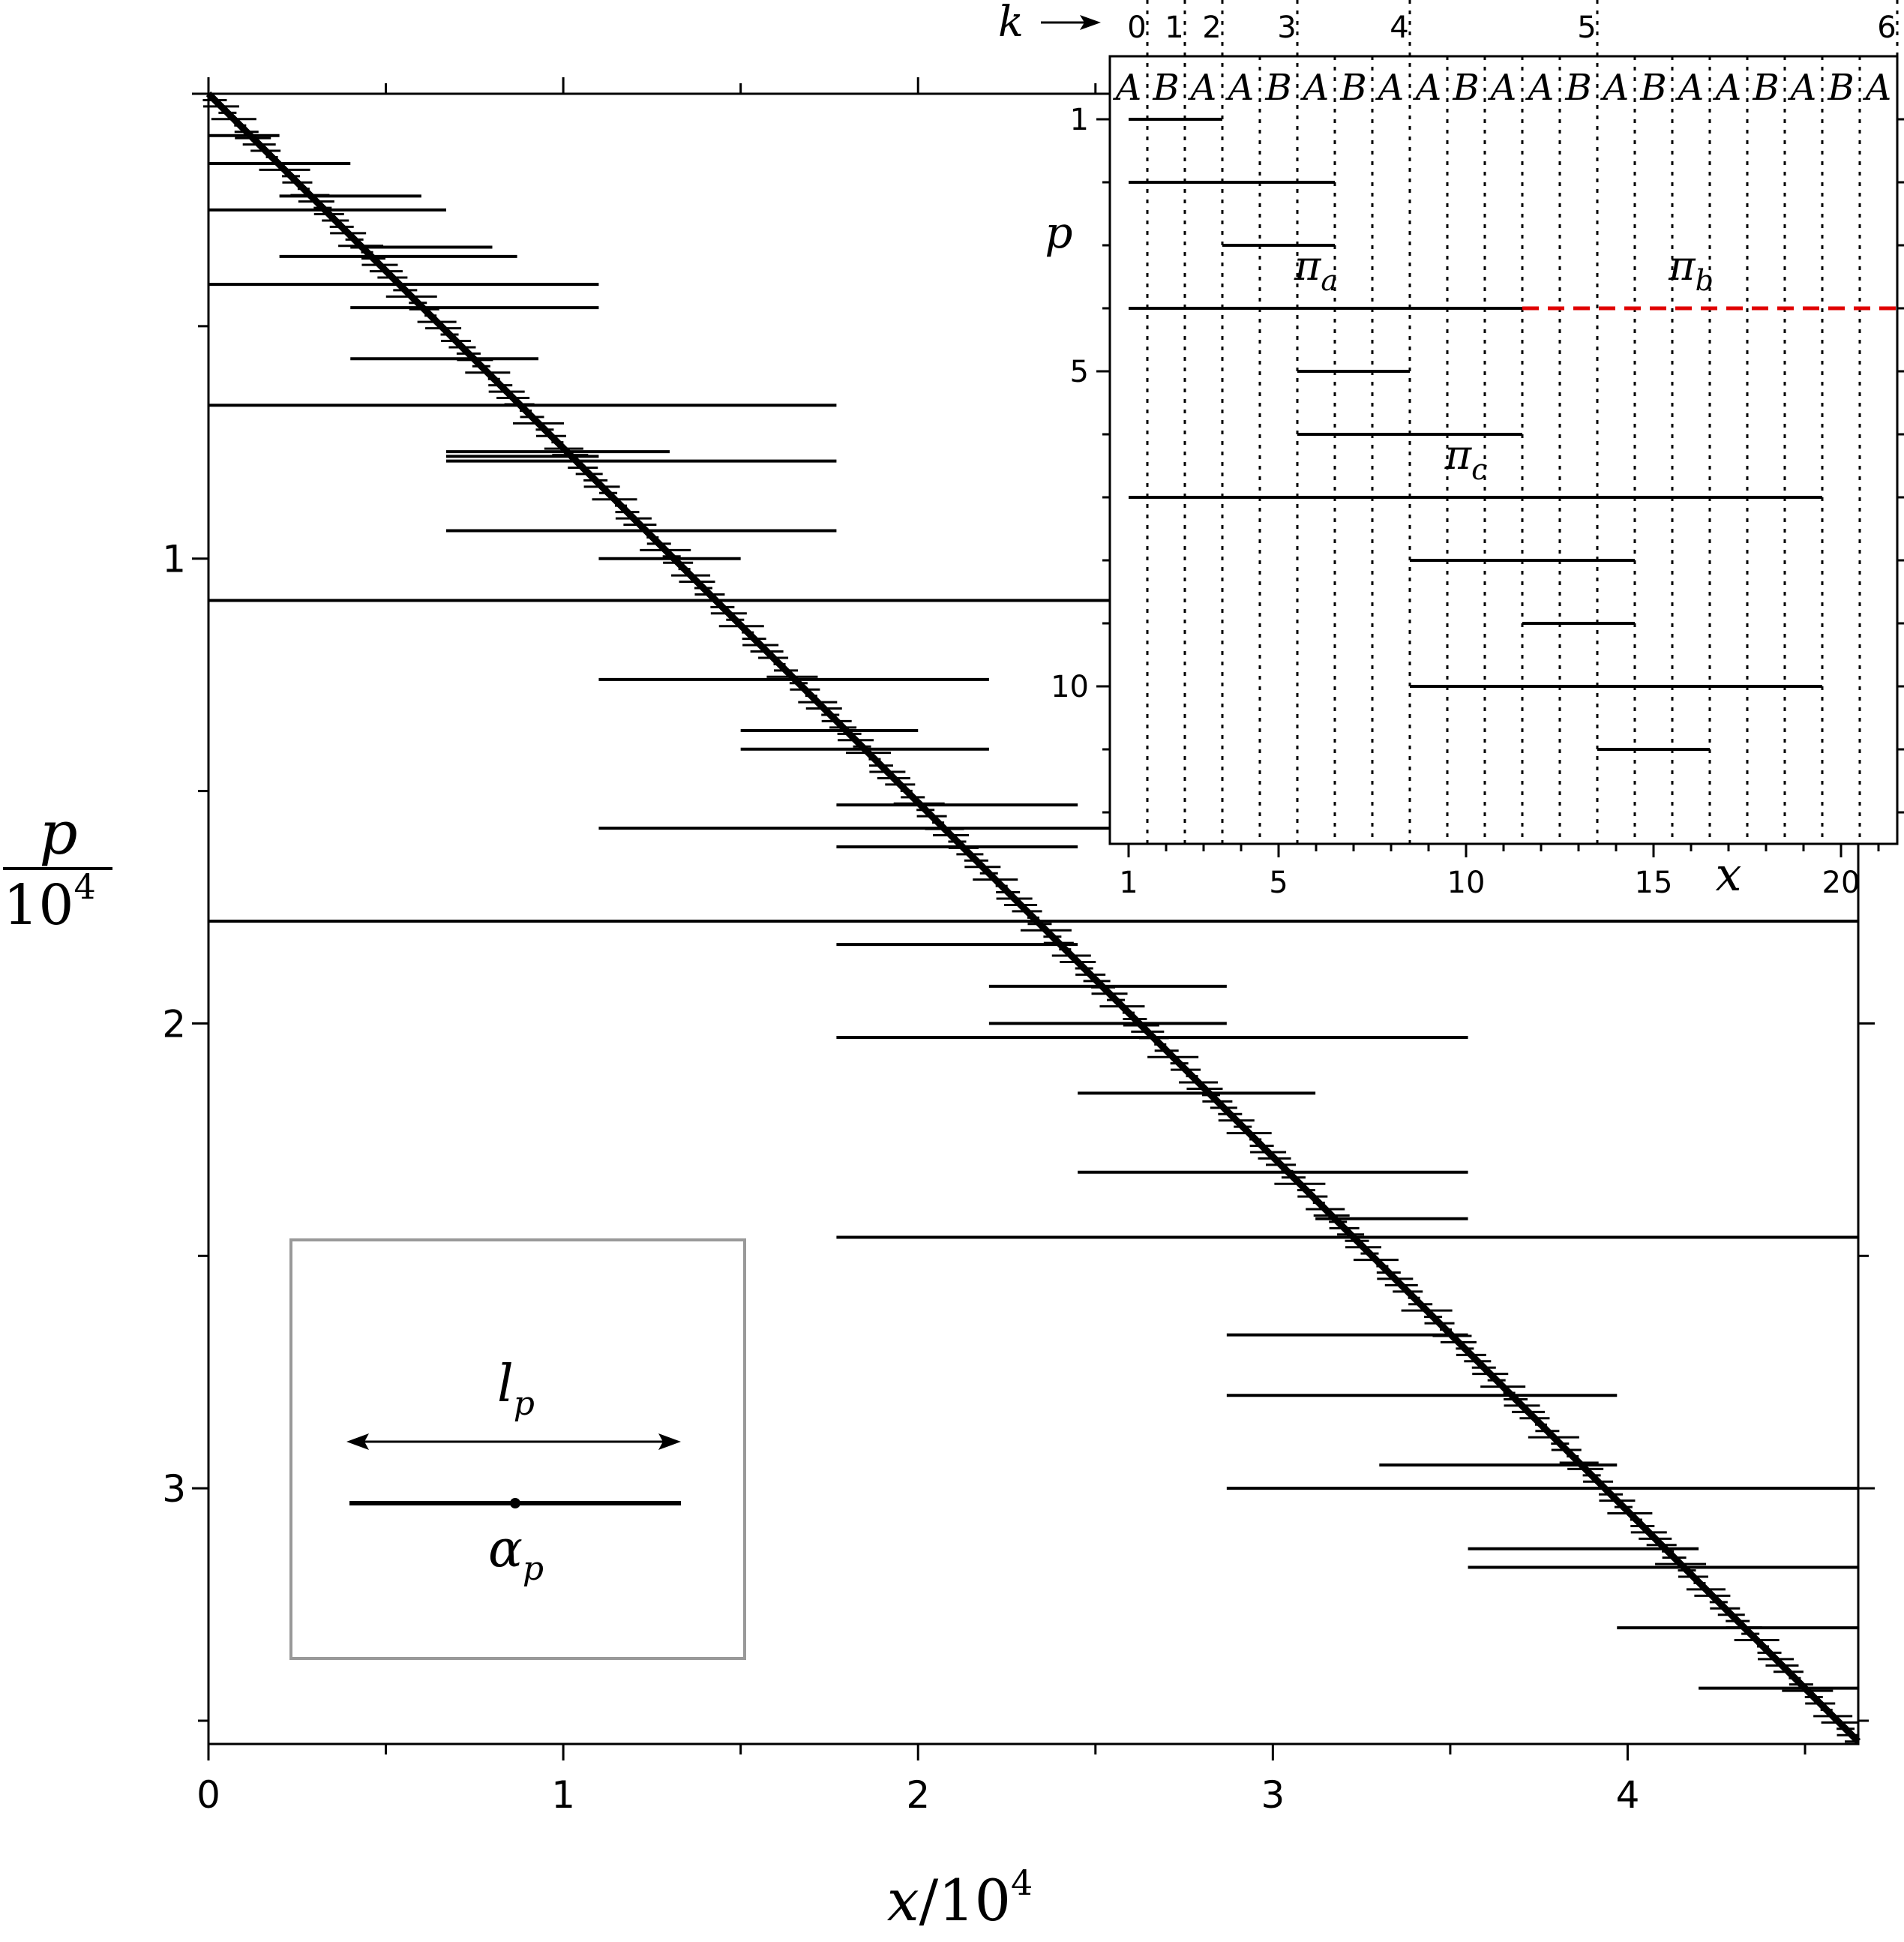 This screenshot has height=1942, width=1904. What do you see at coordinates (174, 559) in the screenshot?
I see `main-y-tick-label: 1` at bounding box center [174, 559].